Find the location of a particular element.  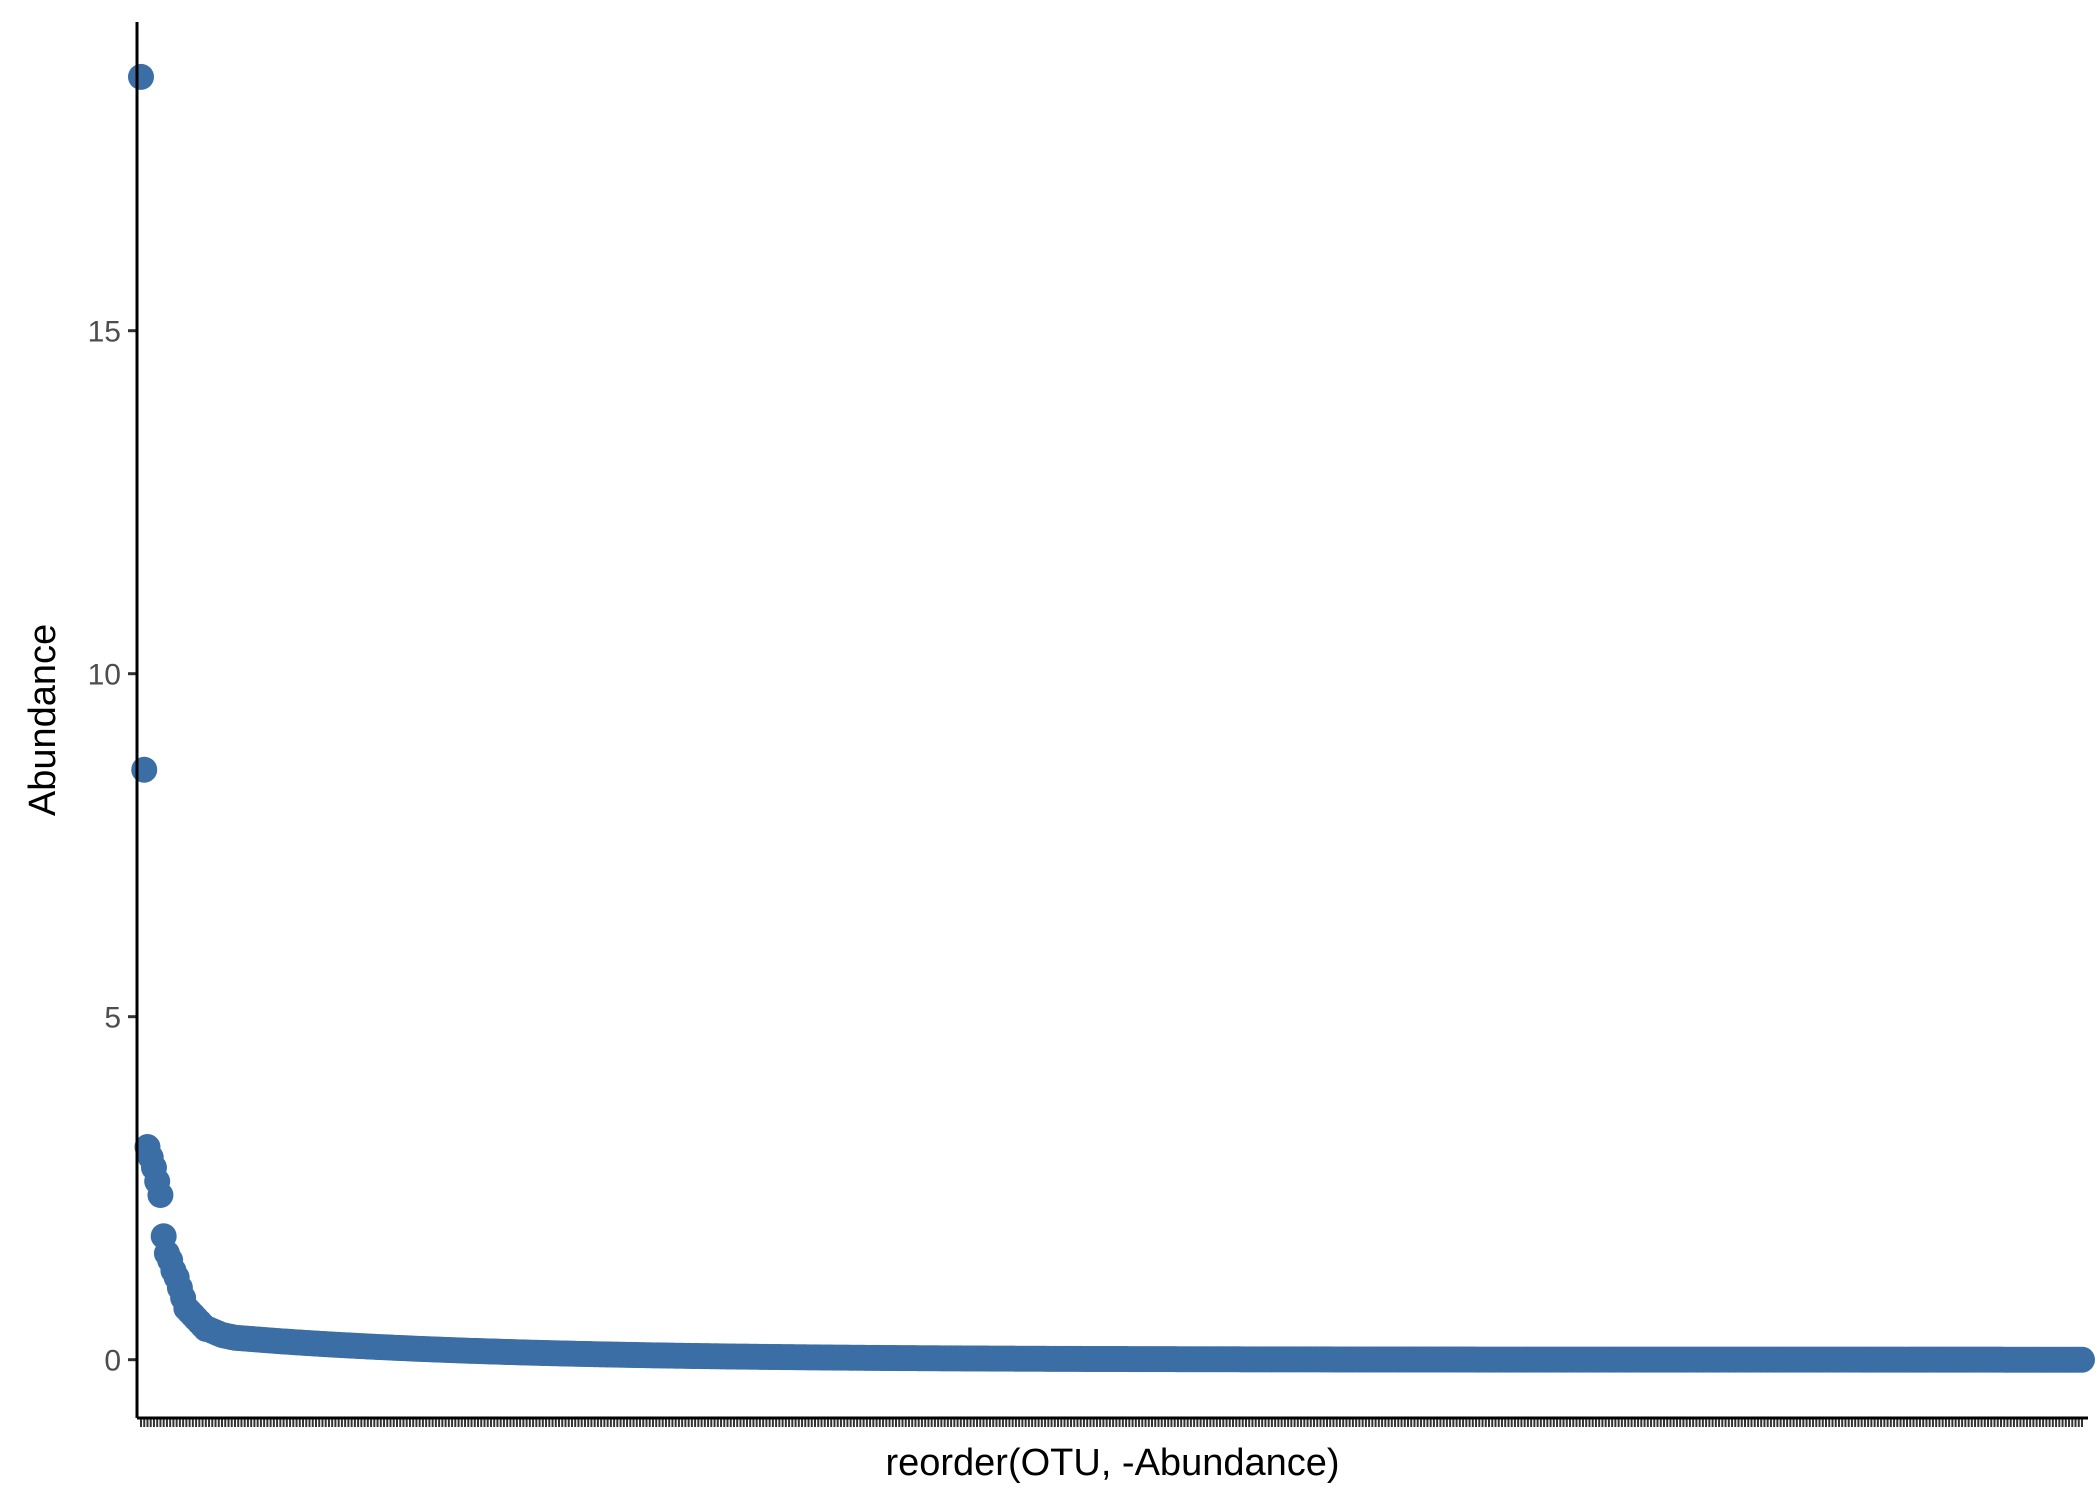

y-axis-ticks: 0 5 10 15 is located at coordinates (112, 847).